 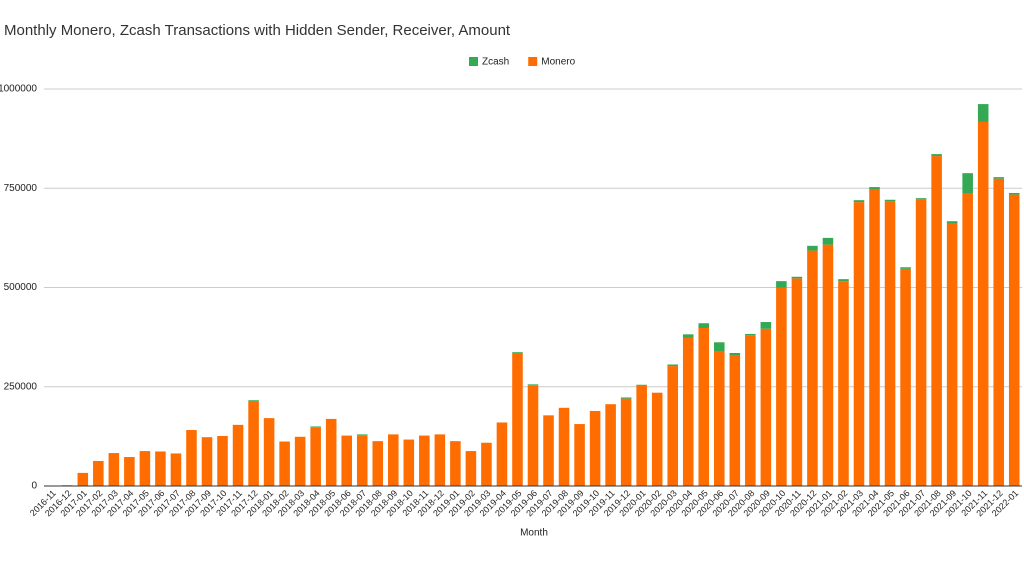 I want to click on y-tick-label: 750000, so click(x=21, y=188).